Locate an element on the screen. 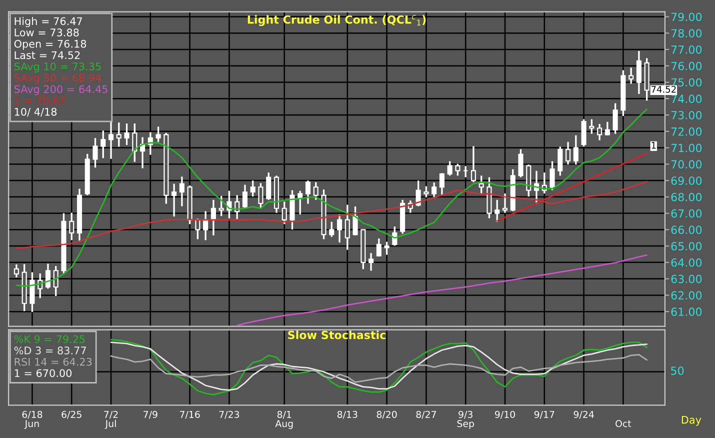  x-tick-label: 8/13 is located at coordinates (347, 414).